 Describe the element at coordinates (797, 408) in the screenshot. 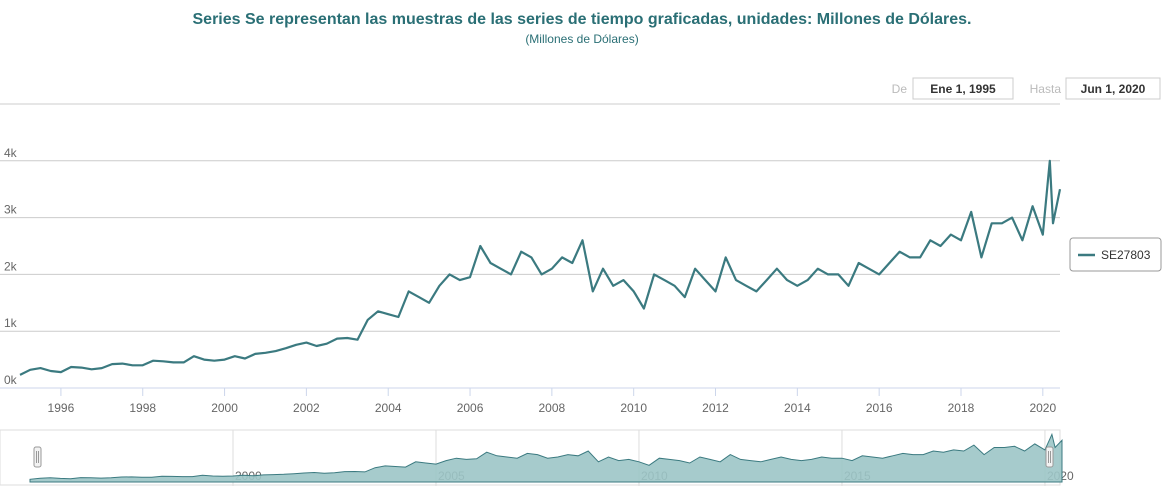

I see `x-tick-label: 2014` at that location.